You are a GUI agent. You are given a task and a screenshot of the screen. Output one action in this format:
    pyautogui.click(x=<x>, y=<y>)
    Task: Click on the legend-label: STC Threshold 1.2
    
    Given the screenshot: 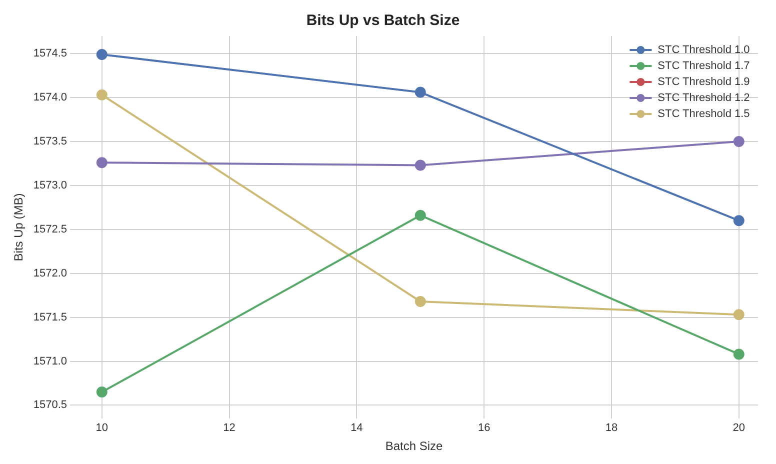 What is the action you would take?
    pyautogui.click(x=704, y=98)
    